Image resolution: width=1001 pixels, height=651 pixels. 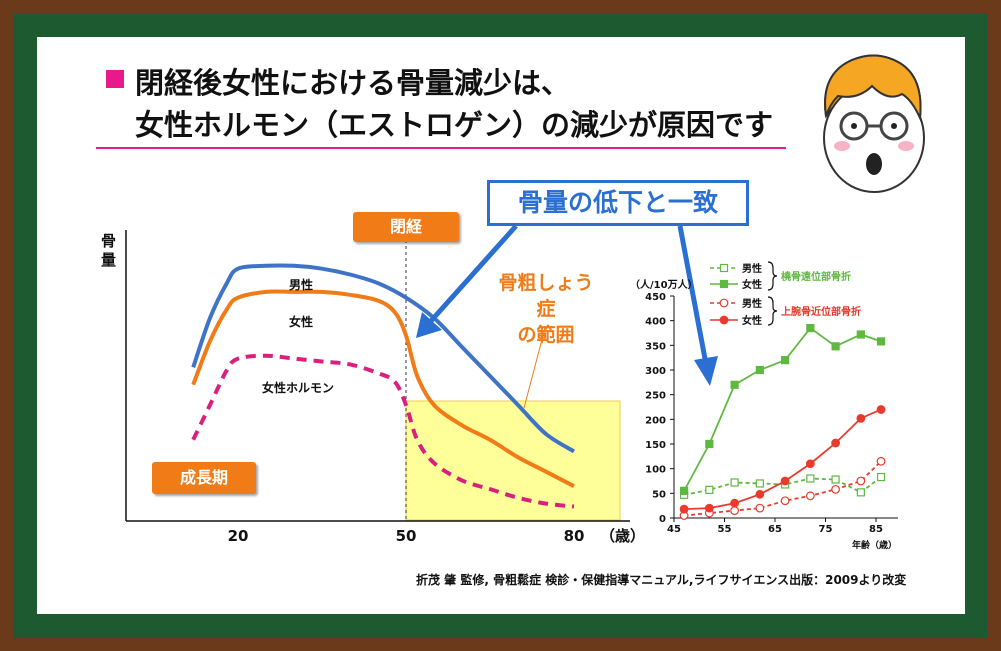 I want to click on legend-brace-lower, so click(x=772, y=311).